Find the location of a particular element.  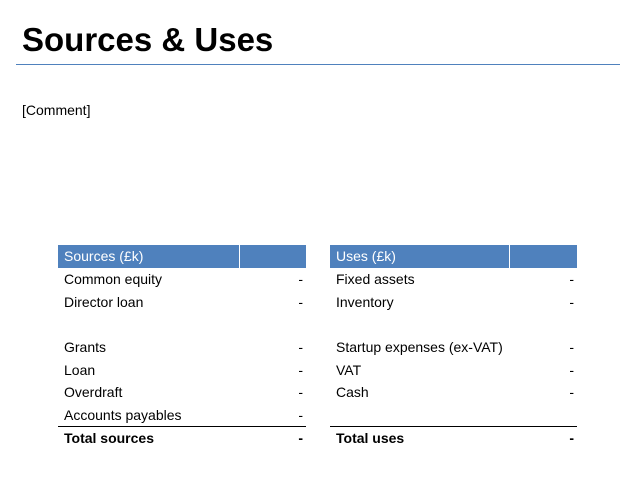

row-label: Grants is located at coordinates (85, 347).